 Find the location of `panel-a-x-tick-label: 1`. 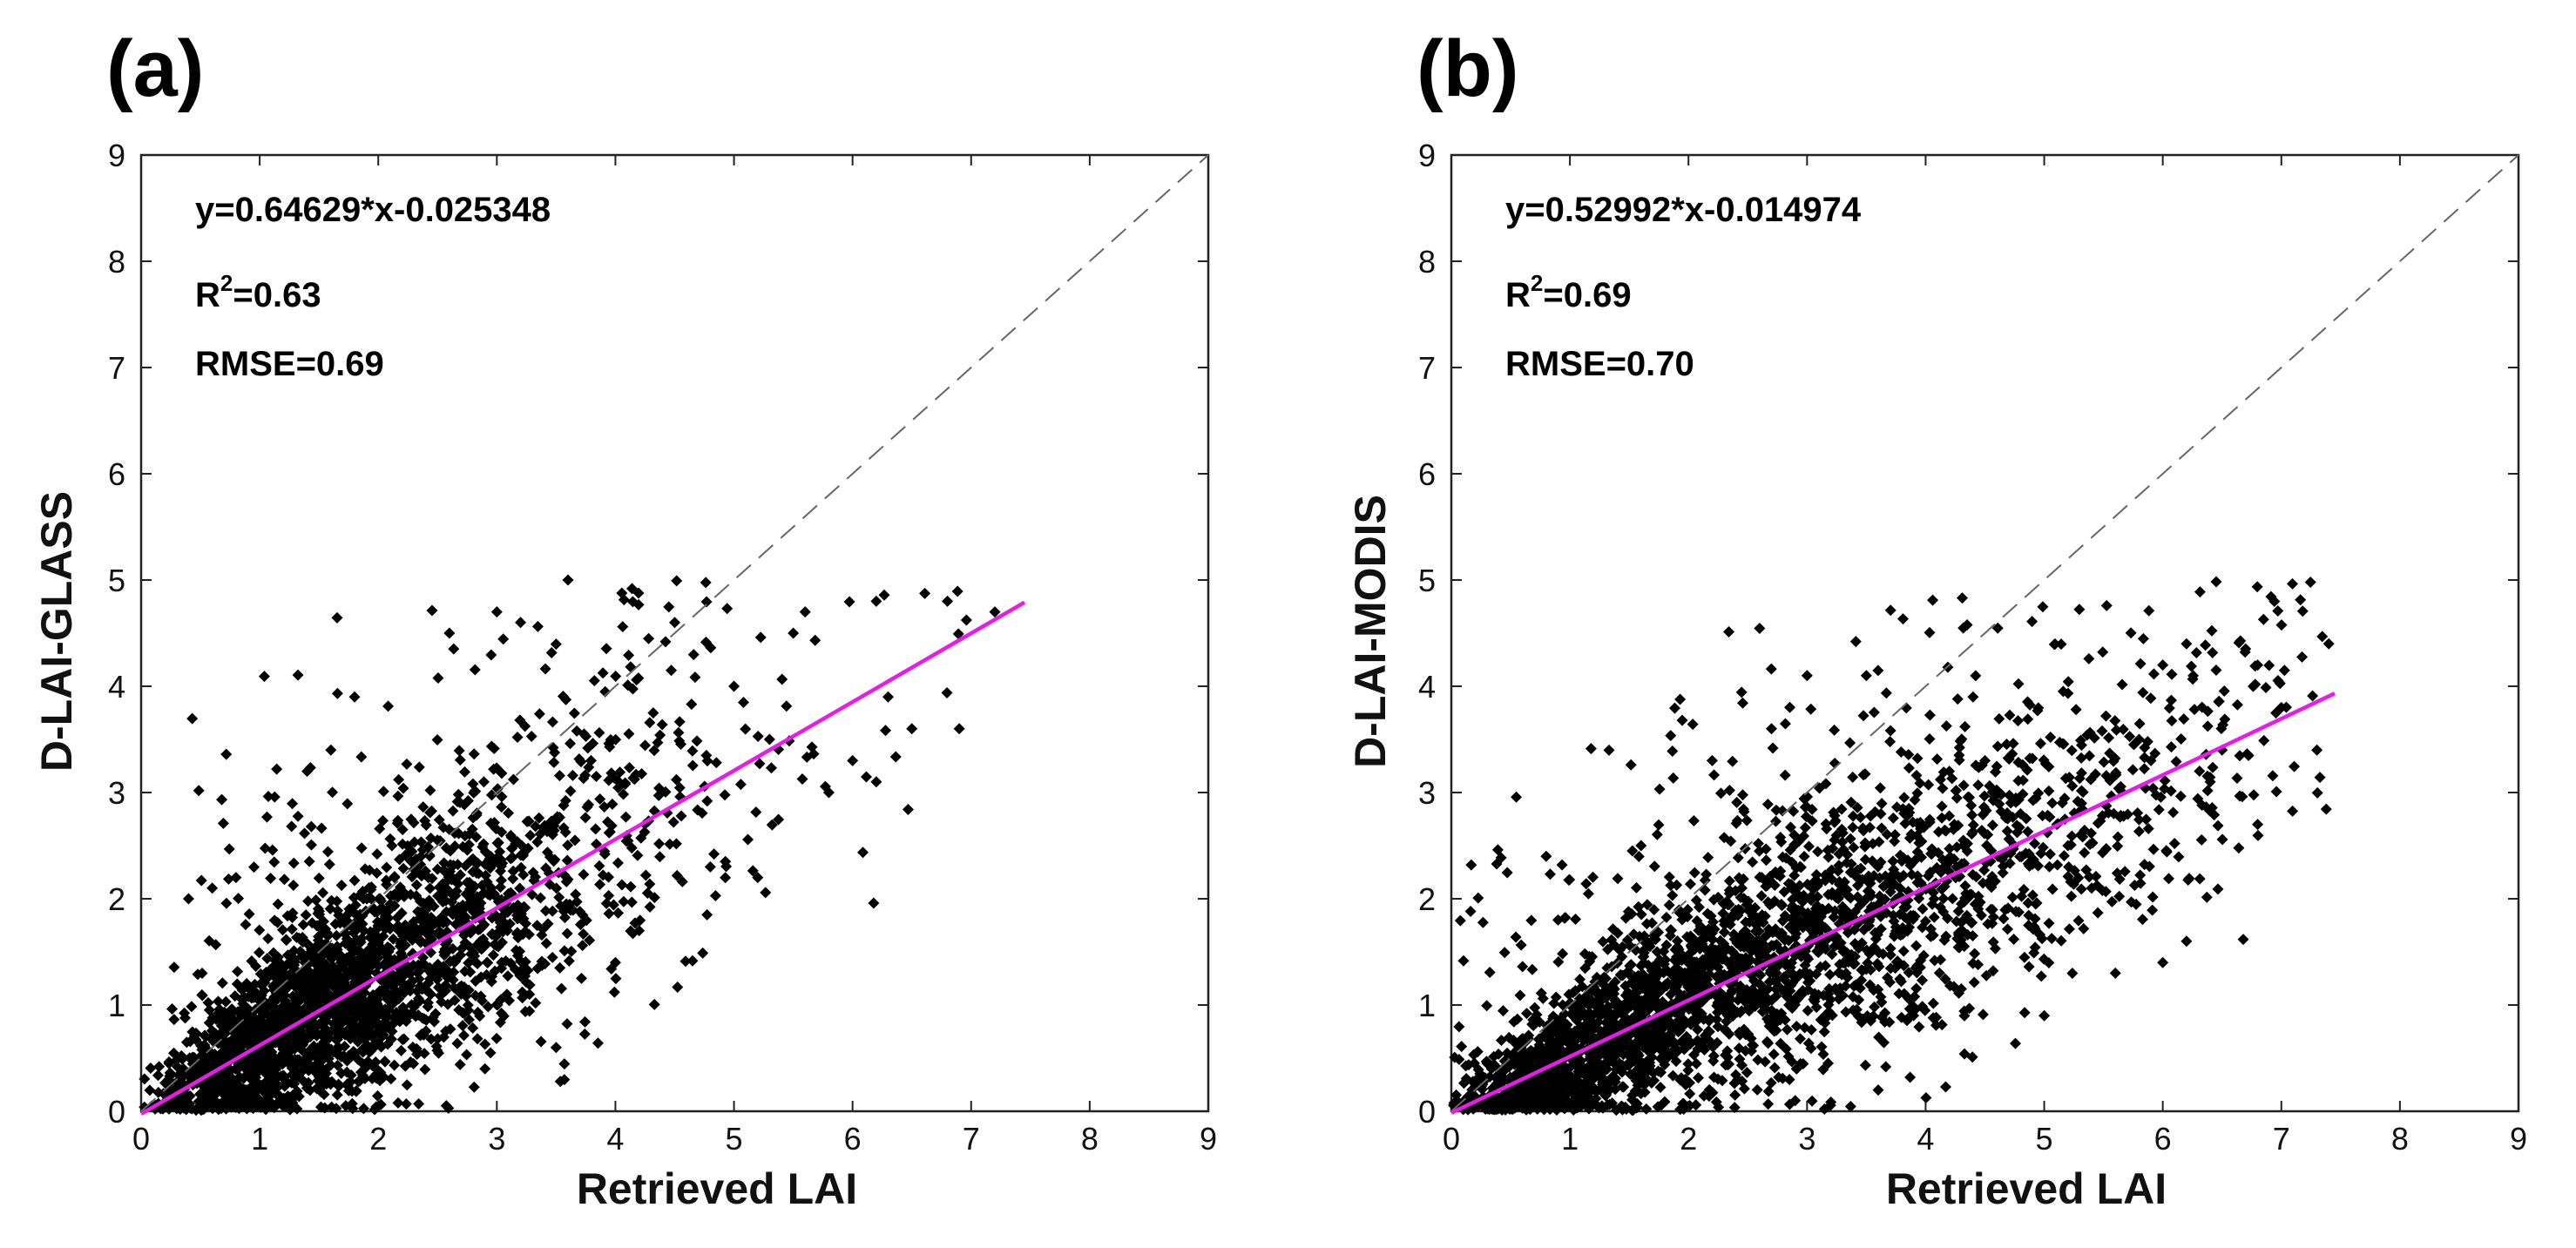

panel-a-x-tick-label: 1 is located at coordinates (259, 1139).